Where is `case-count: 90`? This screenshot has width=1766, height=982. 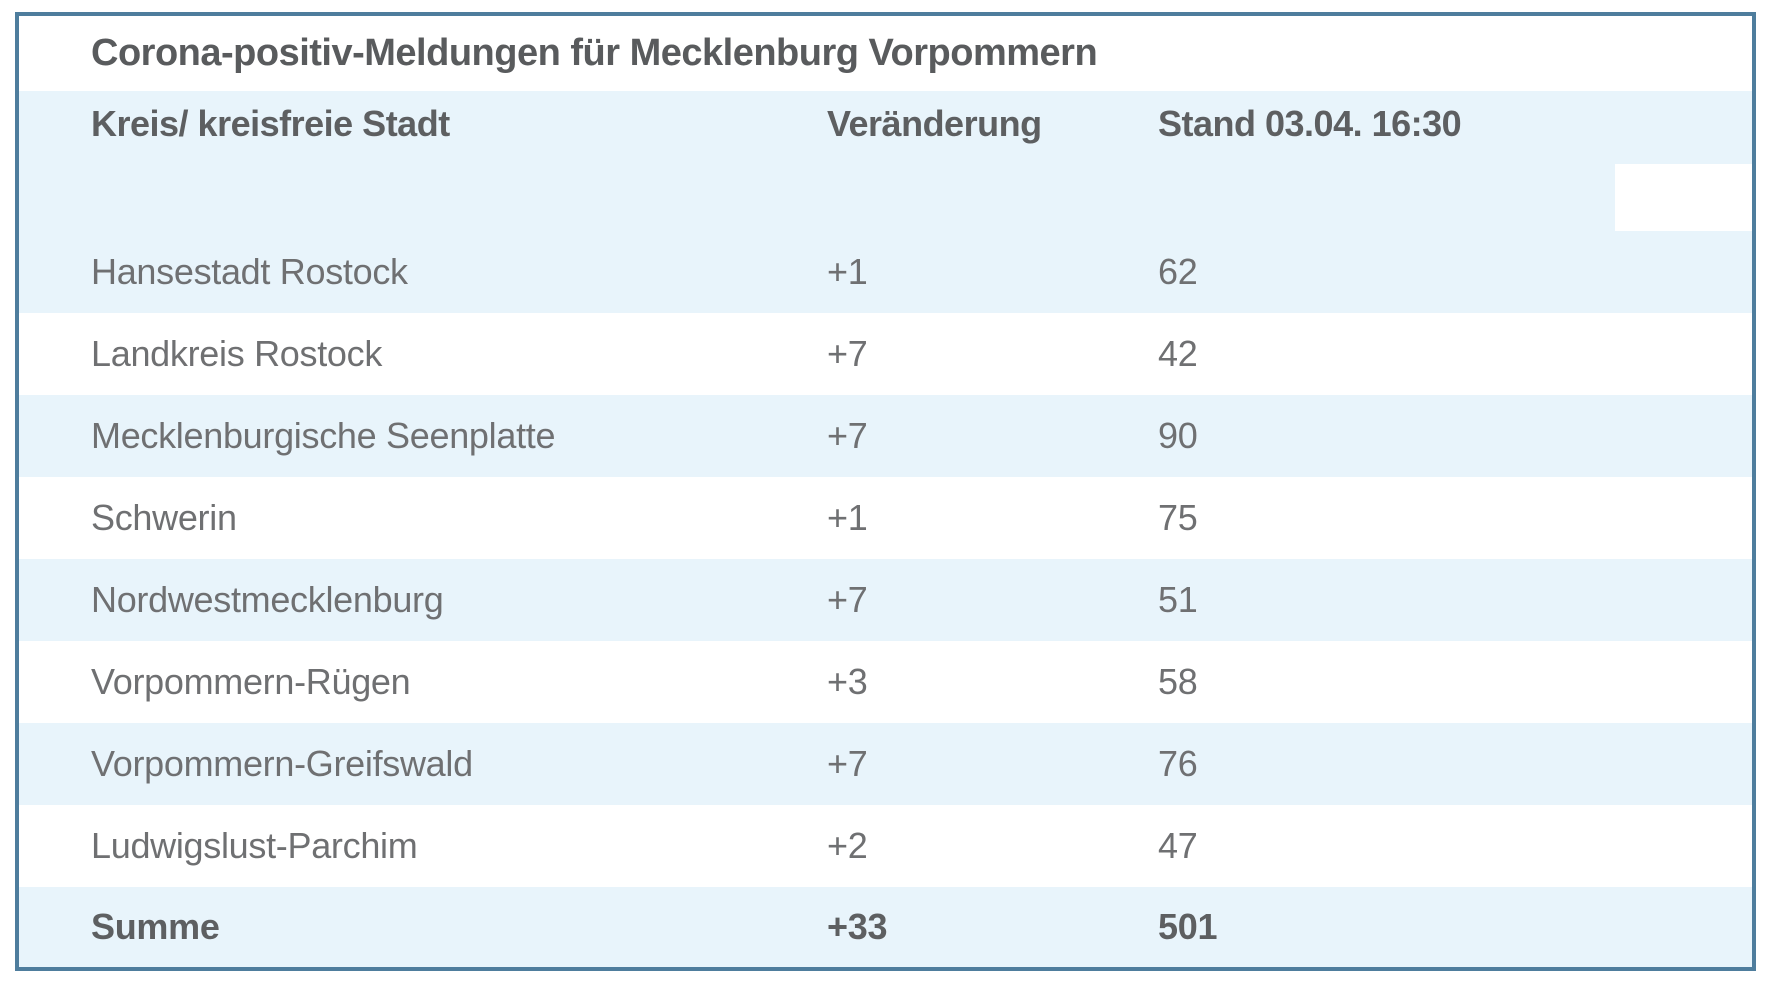
case-count: 90 is located at coordinates (1178, 435).